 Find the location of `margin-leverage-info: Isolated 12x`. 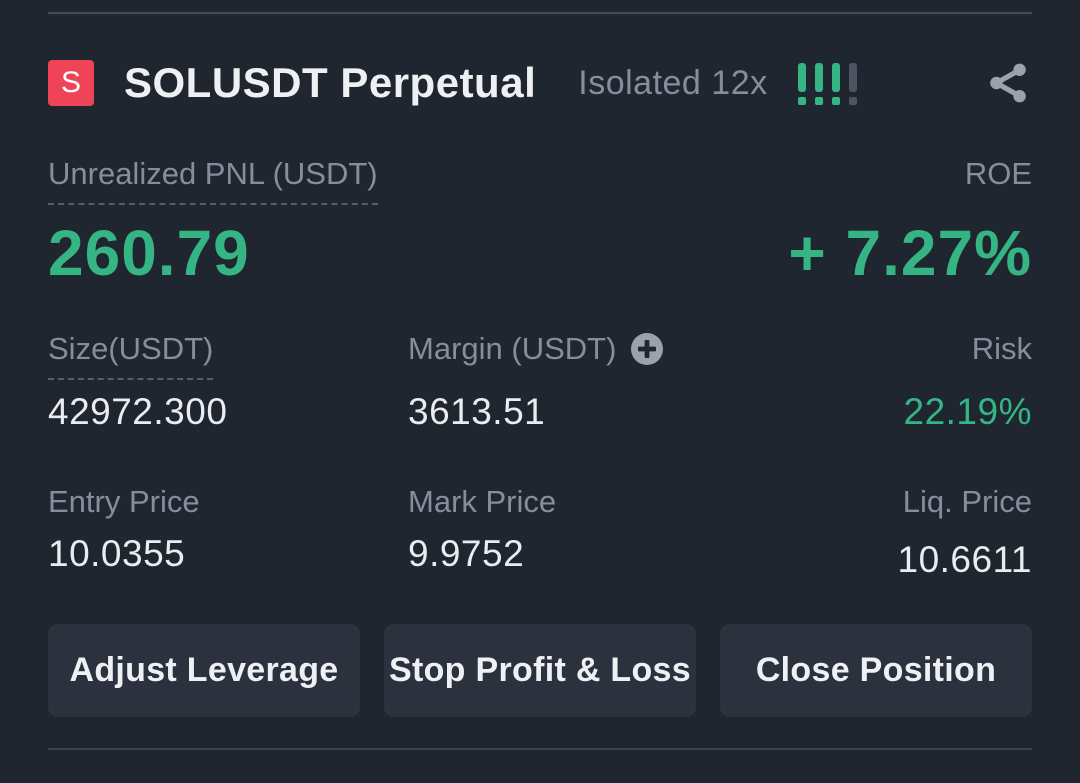

margin-leverage-info: Isolated 12x is located at coordinates (717, 83).